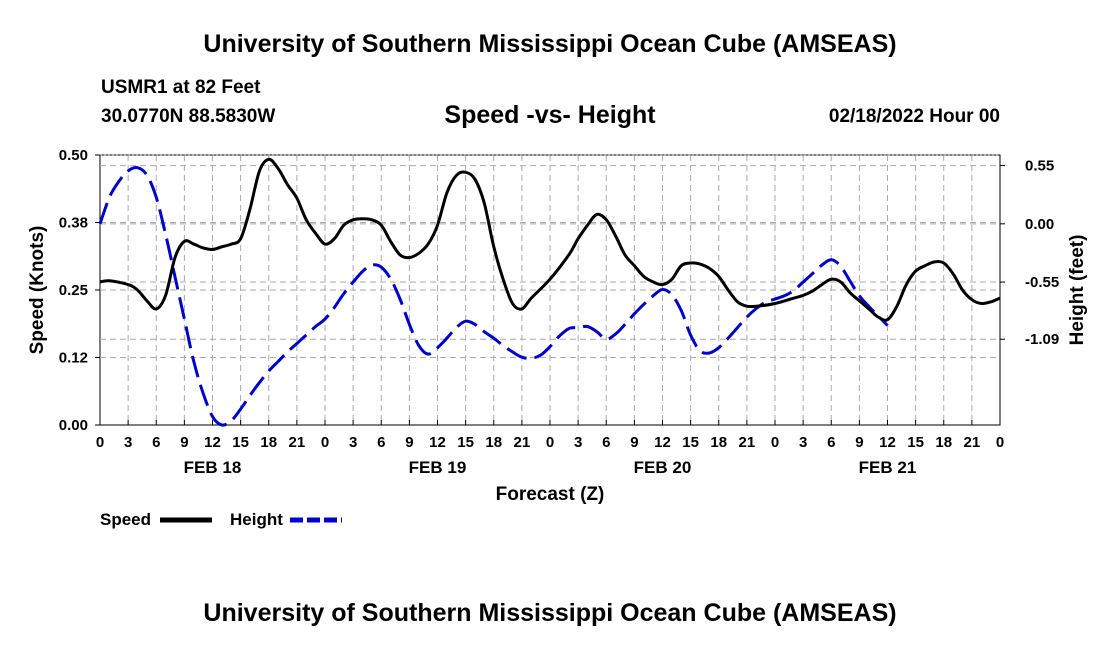 The image size is (1100, 650). I want to click on day-label: FEB 18, so click(213, 467).